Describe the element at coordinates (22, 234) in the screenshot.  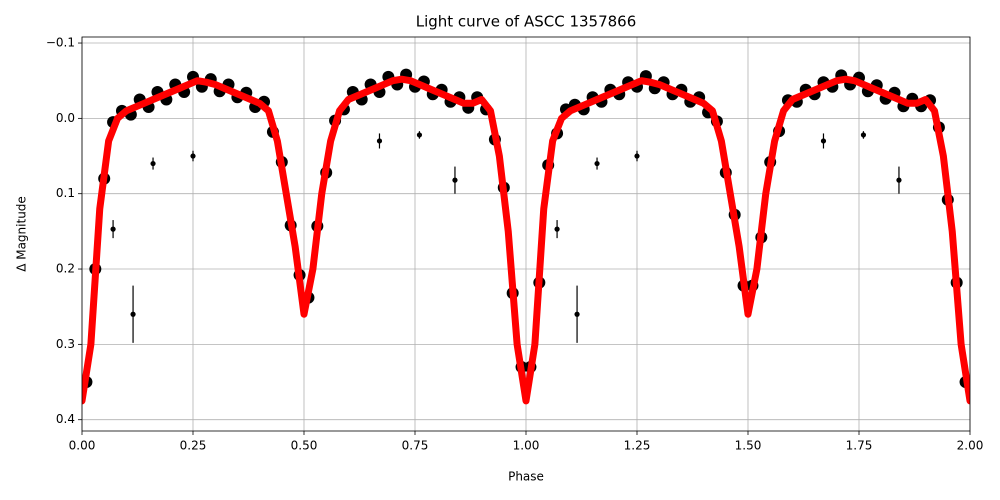
I see `y-axis-label: Δ Magnitude` at that location.